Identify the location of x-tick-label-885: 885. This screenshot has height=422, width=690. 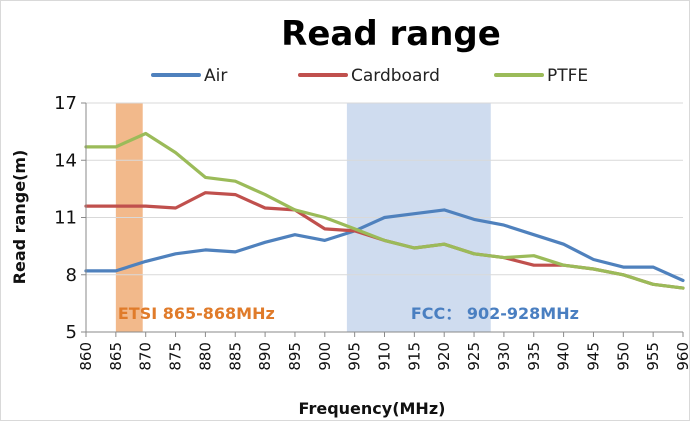
(235, 356).